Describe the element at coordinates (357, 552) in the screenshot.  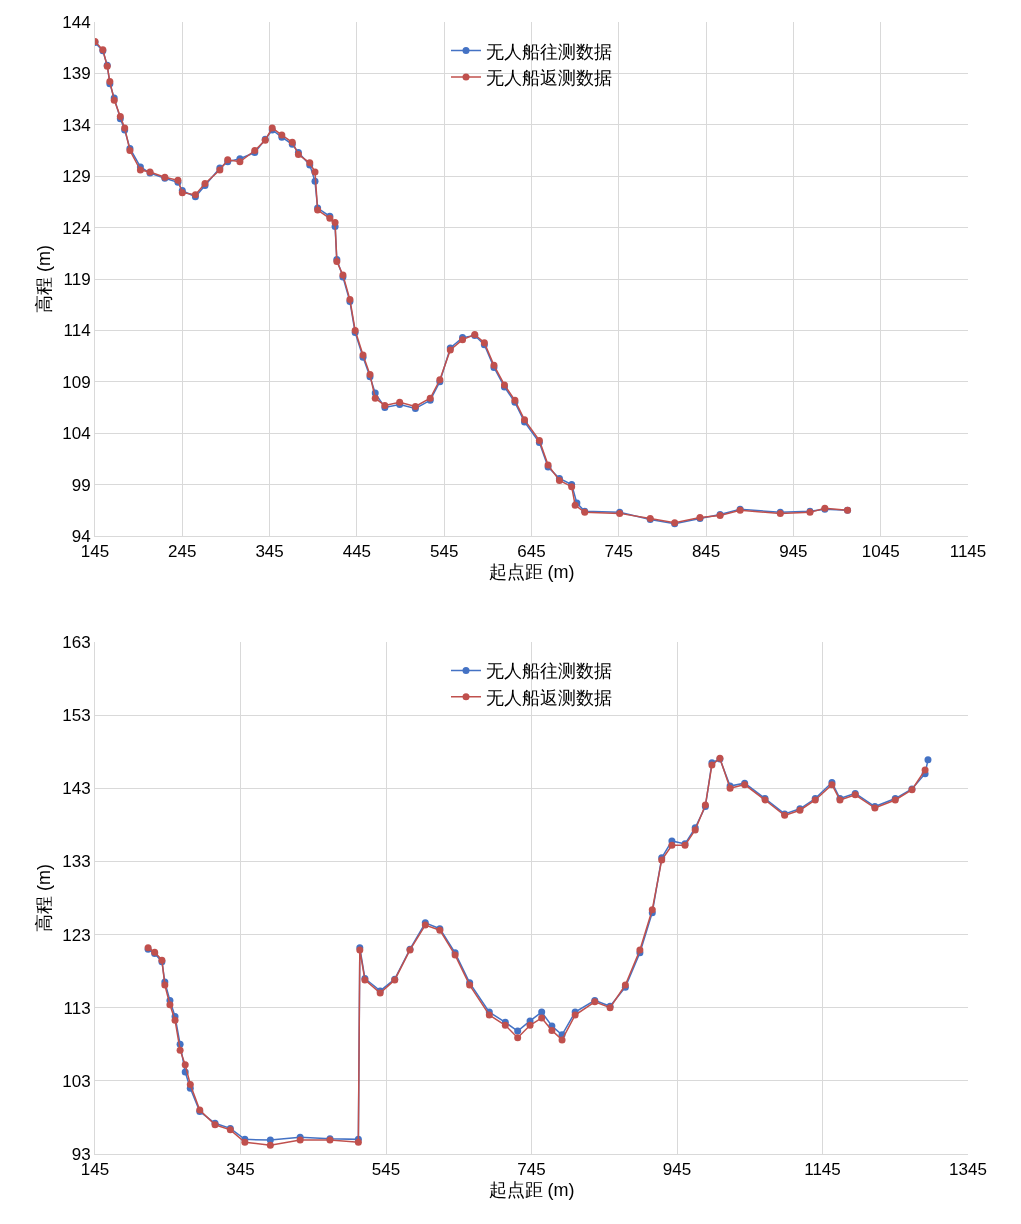
I see `x-tick-label: 445` at that location.